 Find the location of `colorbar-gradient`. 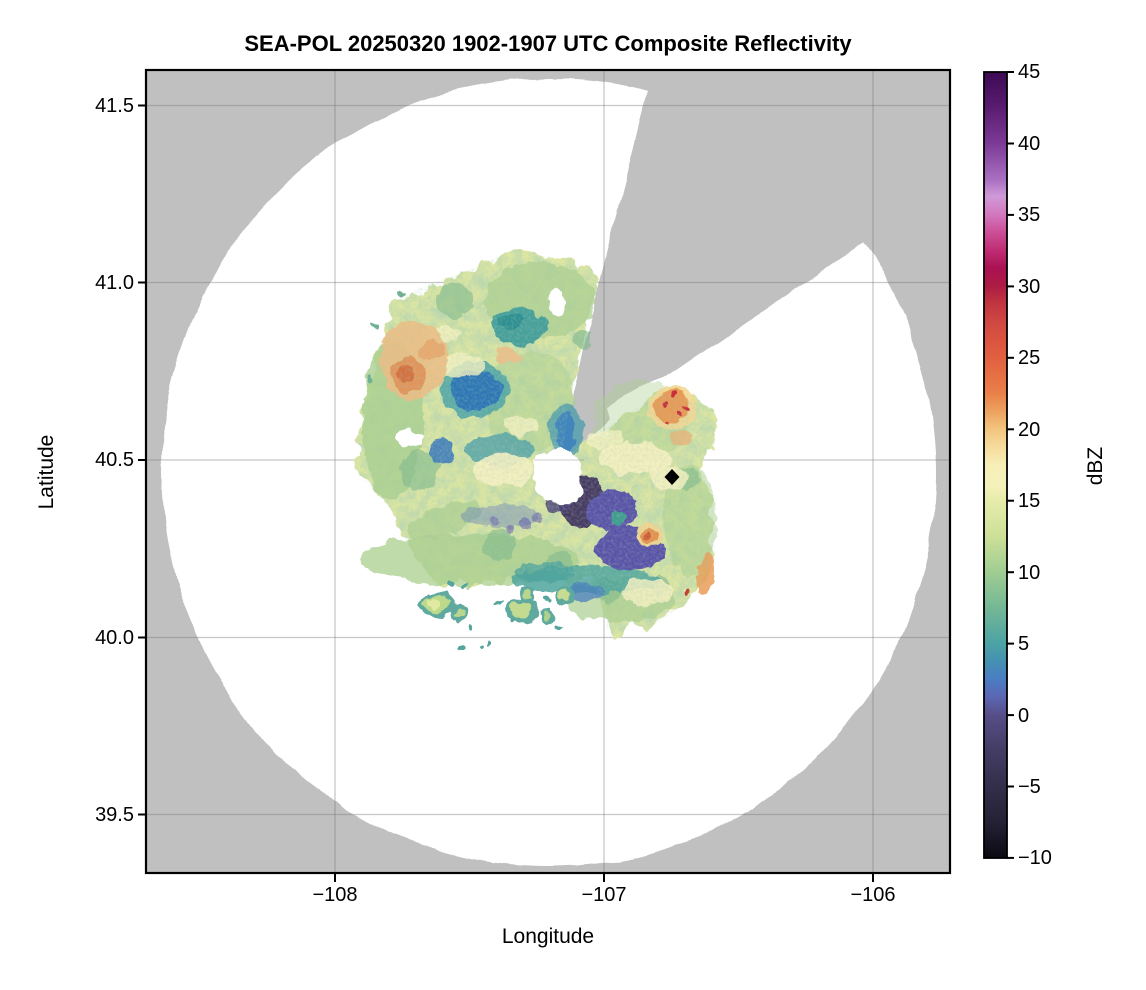

colorbar-gradient is located at coordinates (995, 465).